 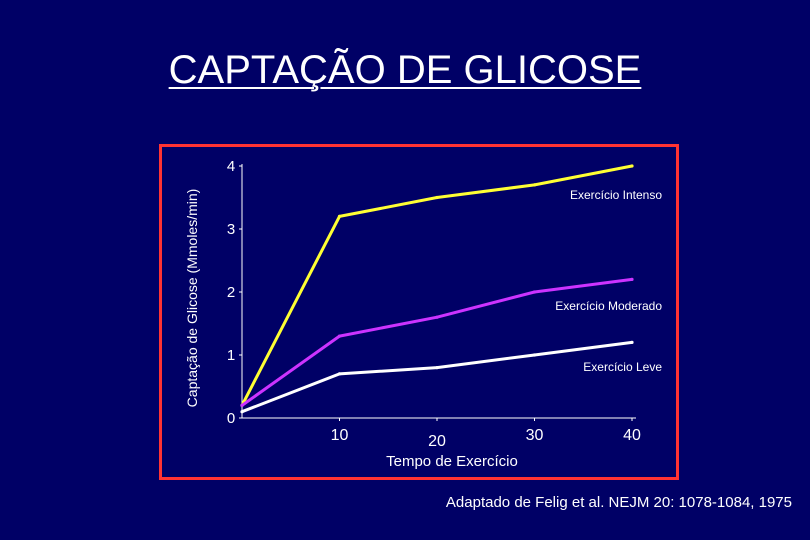 I want to click on slide-title-text: CAPTAÇÃO DE GLICOSE, so click(x=405, y=70).